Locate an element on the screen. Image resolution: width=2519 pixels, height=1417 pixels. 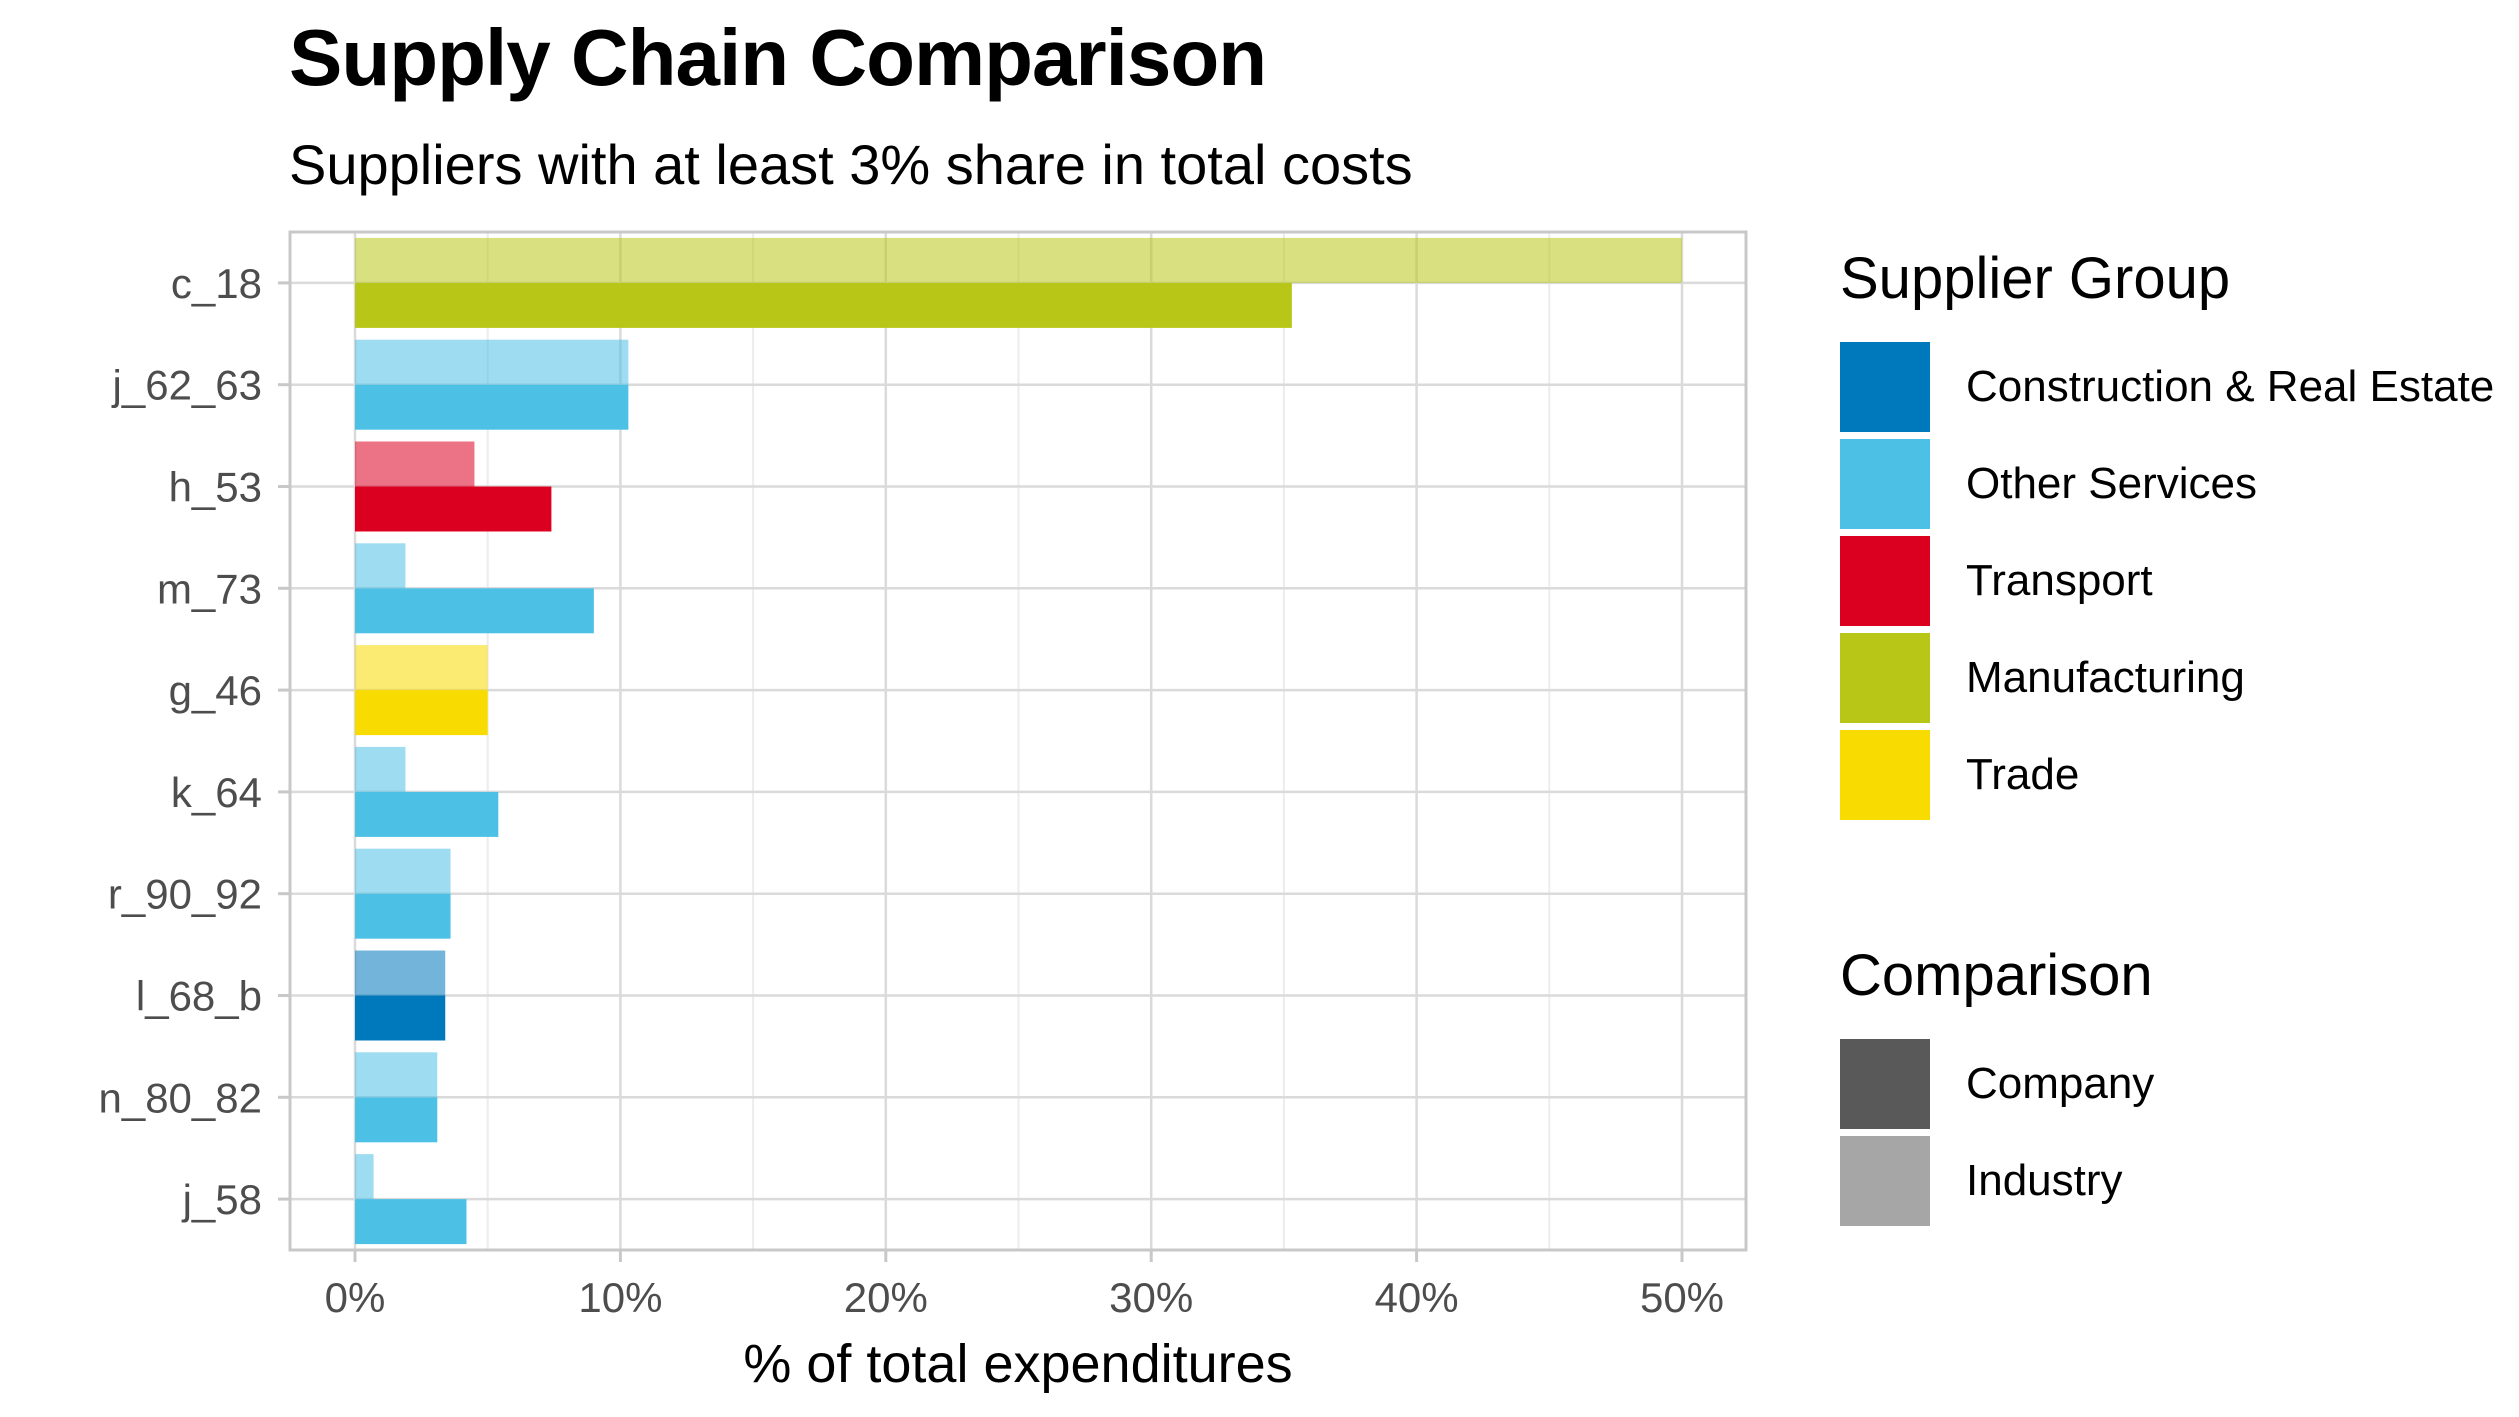
supplier-group-legend-item: Manufacturing is located at coordinates (2167, 677).